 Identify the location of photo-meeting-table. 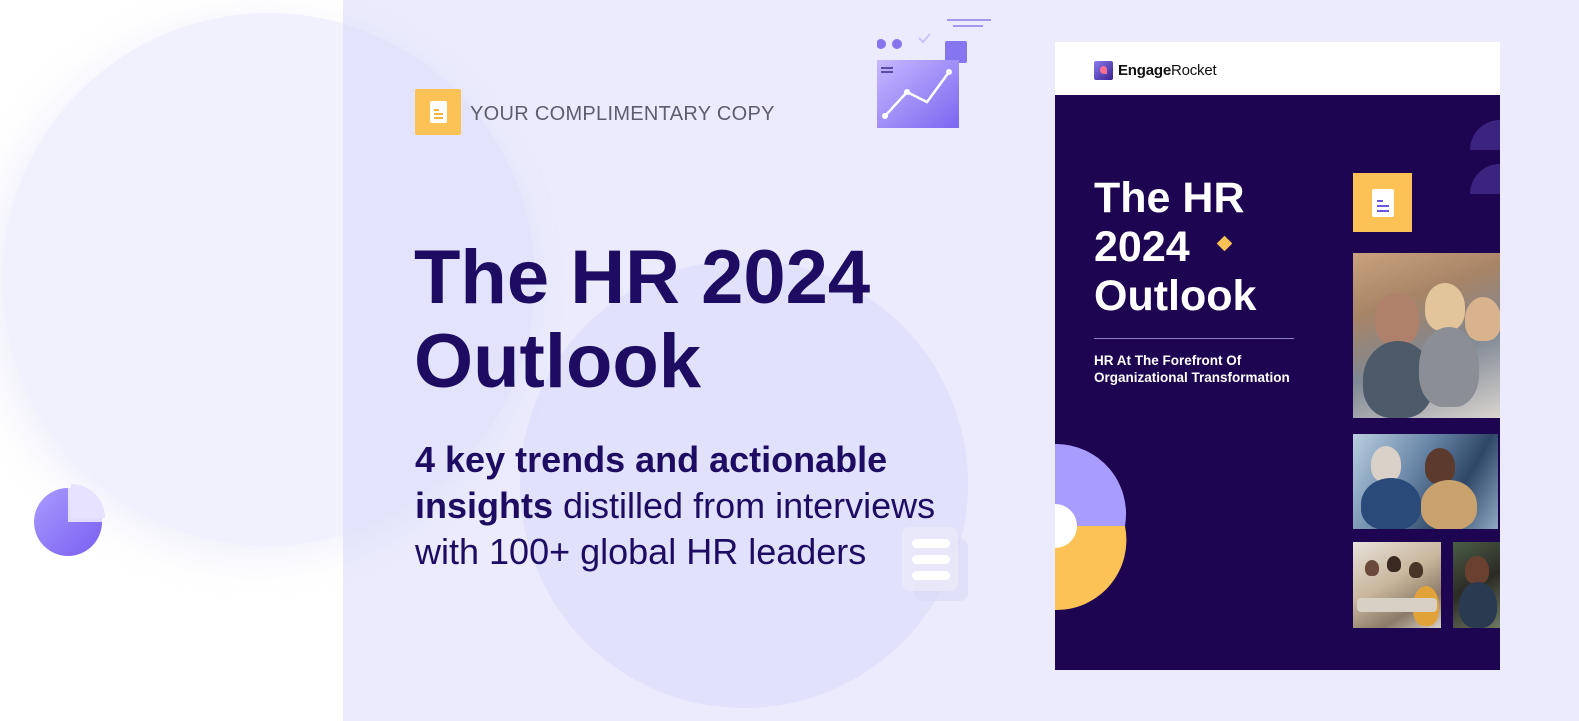
(1397, 585).